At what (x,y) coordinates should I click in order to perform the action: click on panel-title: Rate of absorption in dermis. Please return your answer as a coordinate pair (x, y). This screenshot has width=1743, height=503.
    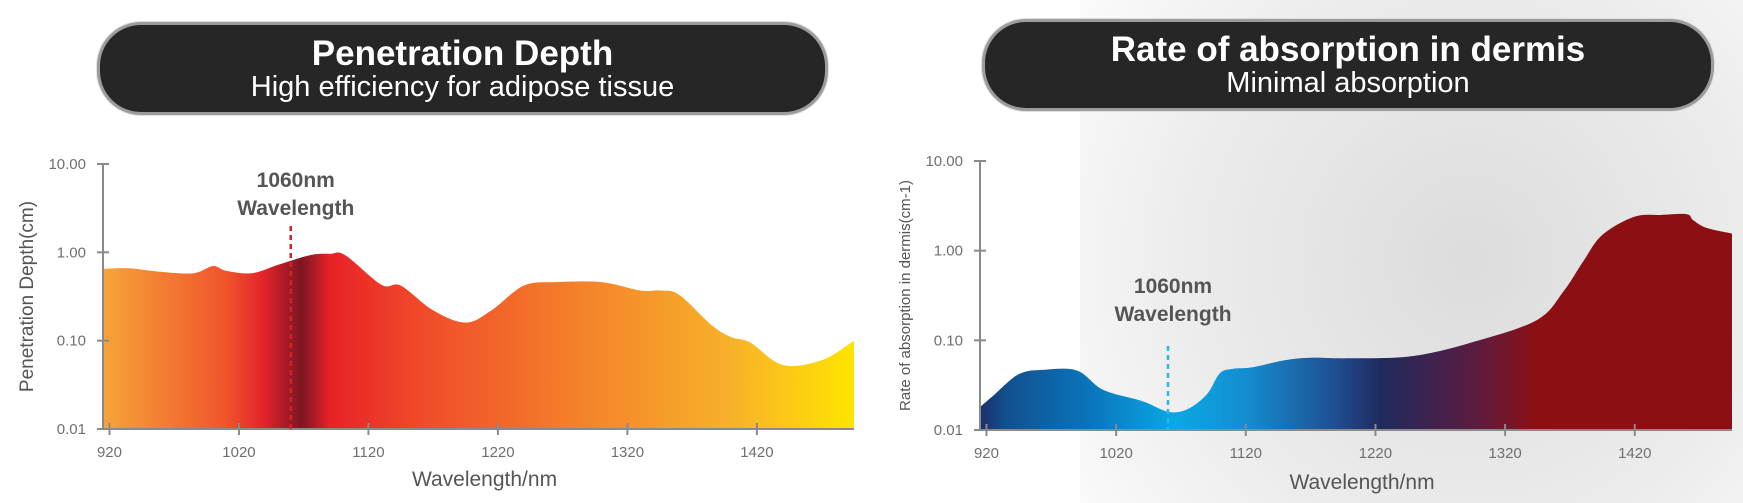
    Looking at the image, I should click on (1348, 49).